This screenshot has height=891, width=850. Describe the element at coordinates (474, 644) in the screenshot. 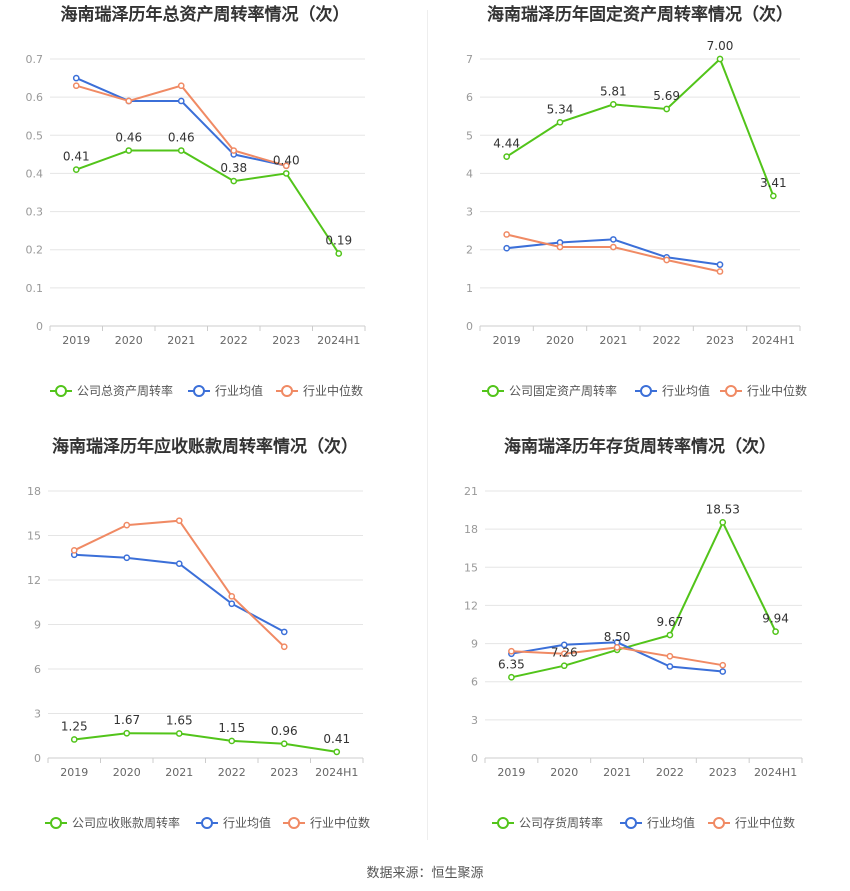

I see `chart3-ytick-label: 9` at that location.